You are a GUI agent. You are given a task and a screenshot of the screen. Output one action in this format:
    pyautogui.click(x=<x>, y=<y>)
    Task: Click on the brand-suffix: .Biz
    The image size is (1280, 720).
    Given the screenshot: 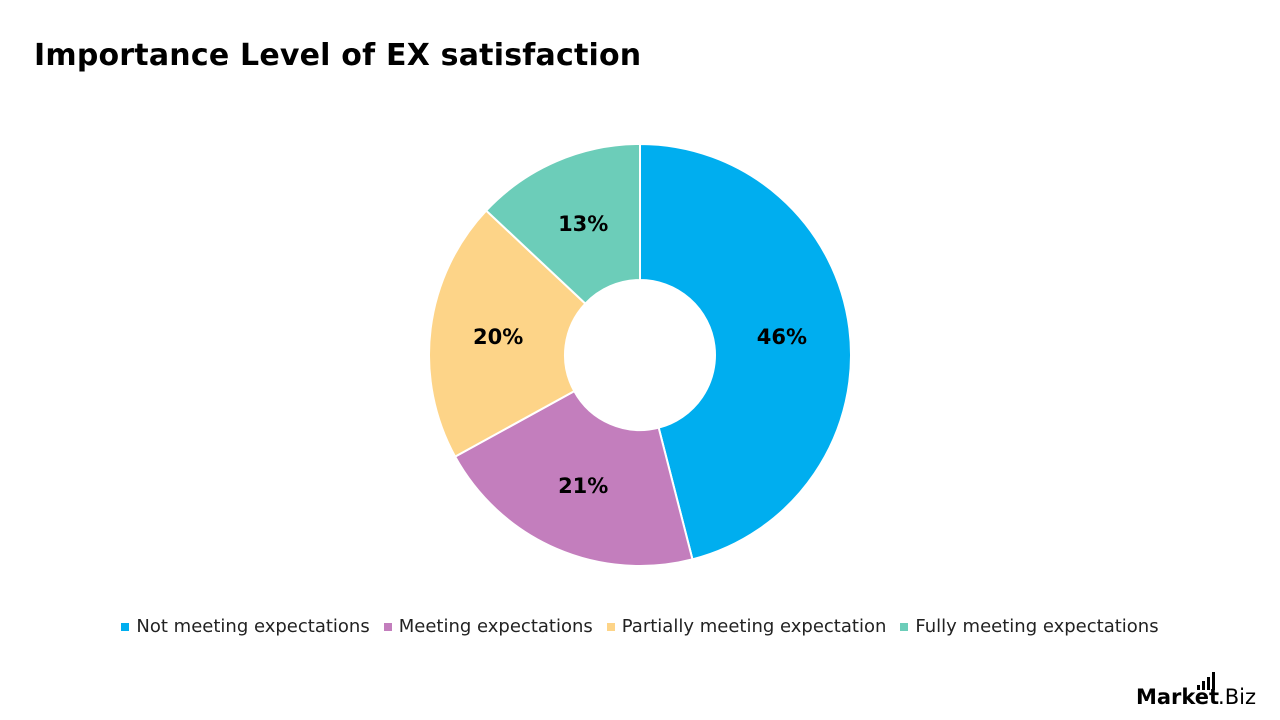 What is the action you would take?
    pyautogui.click(x=1237, y=697)
    